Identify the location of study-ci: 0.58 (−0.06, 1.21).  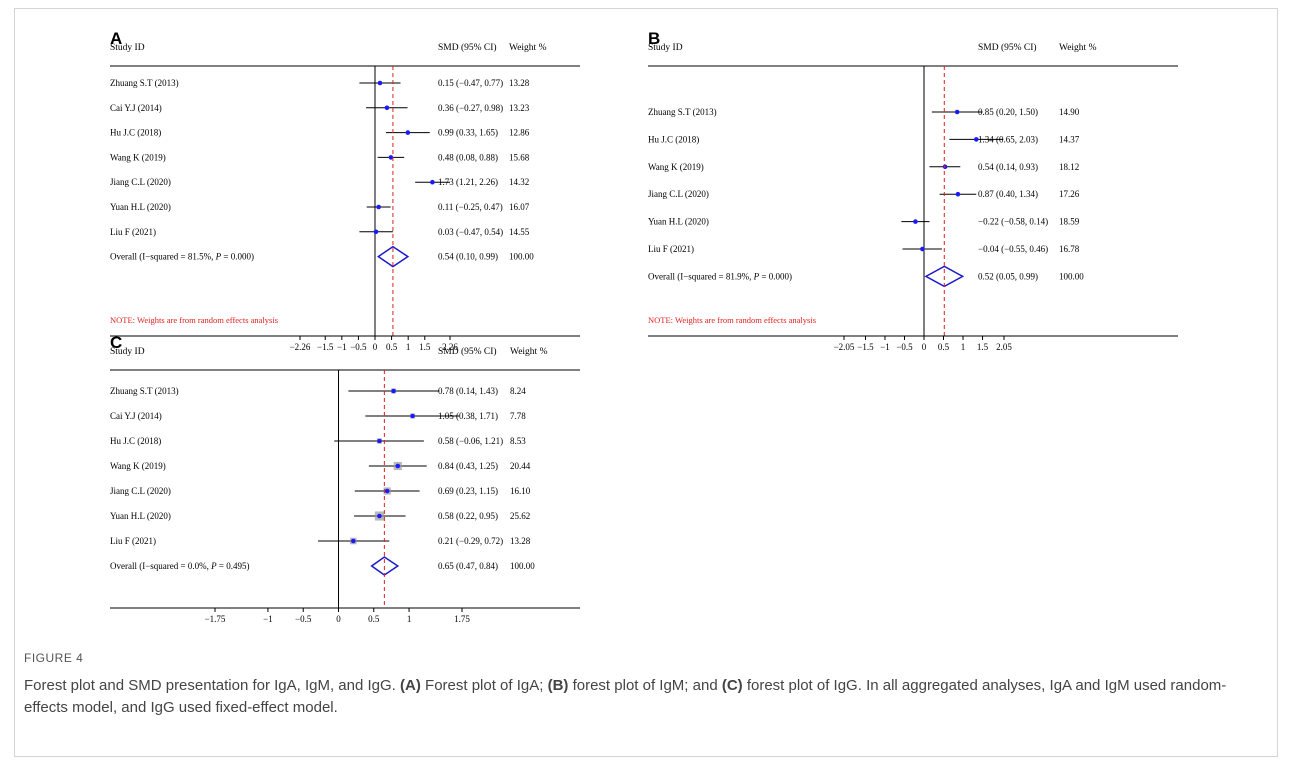
(470, 441).